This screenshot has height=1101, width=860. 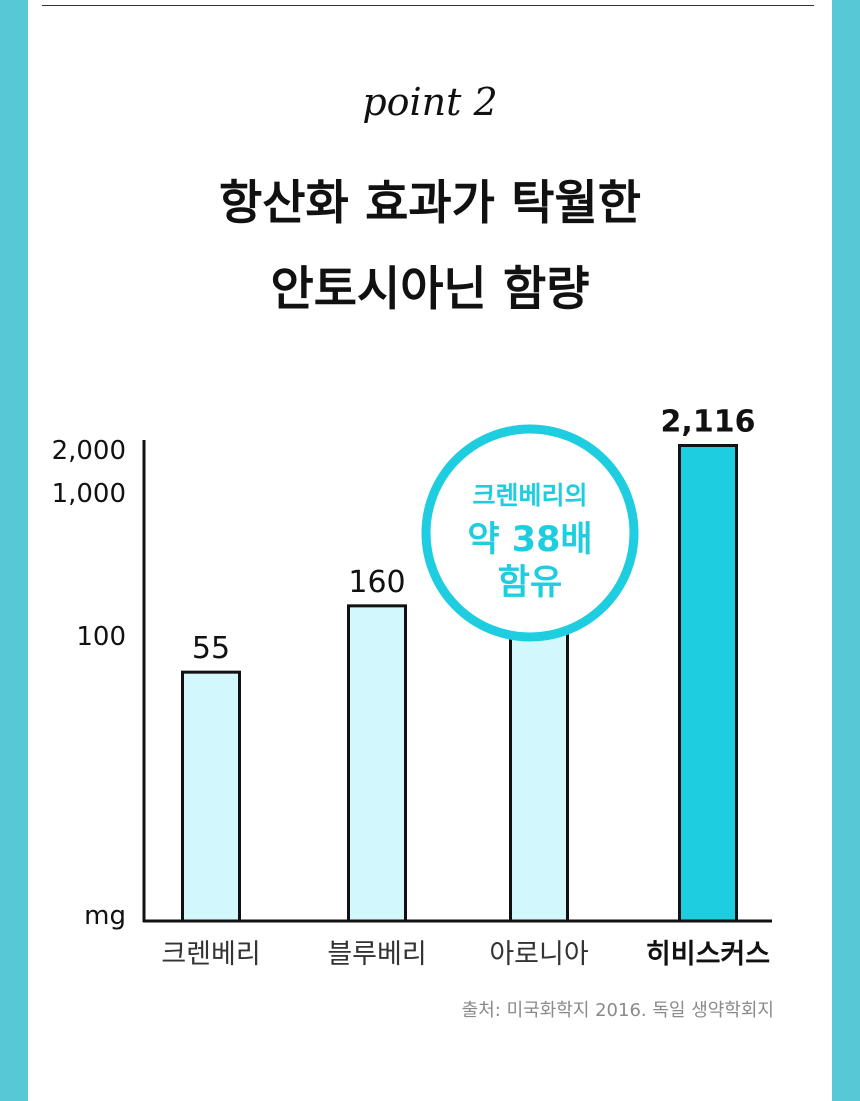 What do you see at coordinates (529, 495) in the screenshot?
I see `annotation-line-1: 크렌베리의` at bounding box center [529, 495].